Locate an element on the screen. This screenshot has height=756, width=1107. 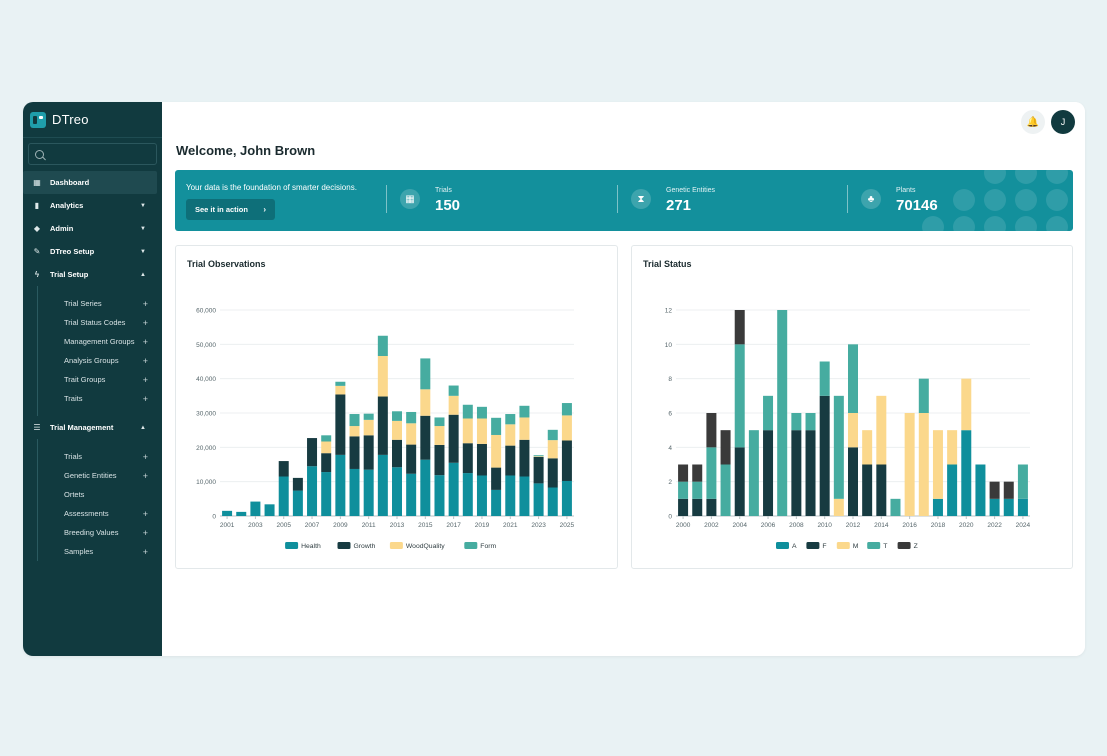
chevron-right-icon: › is located at coordinates (264, 209).